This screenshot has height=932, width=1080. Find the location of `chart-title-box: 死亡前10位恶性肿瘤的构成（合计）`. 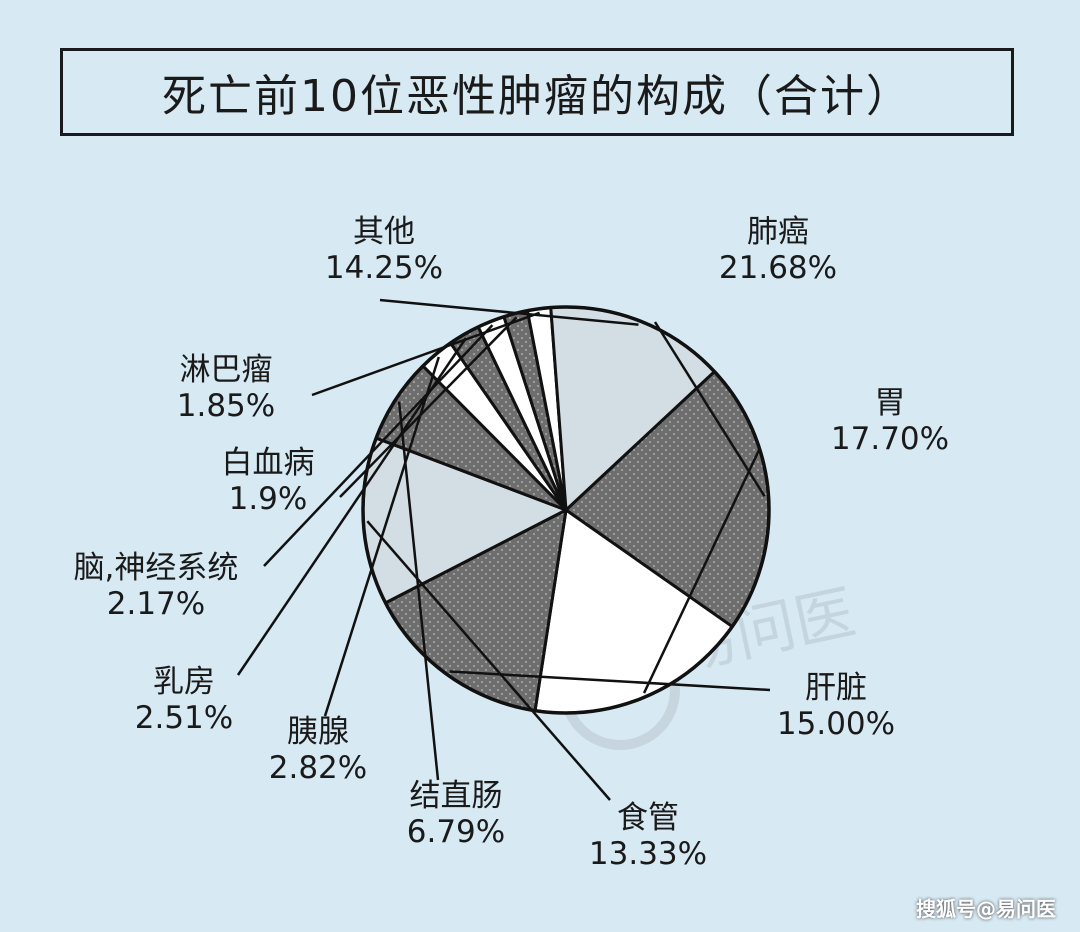

chart-title-box: 死亡前10位恶性肿瘤的构成（合计） is located at coordinates (537, 92).